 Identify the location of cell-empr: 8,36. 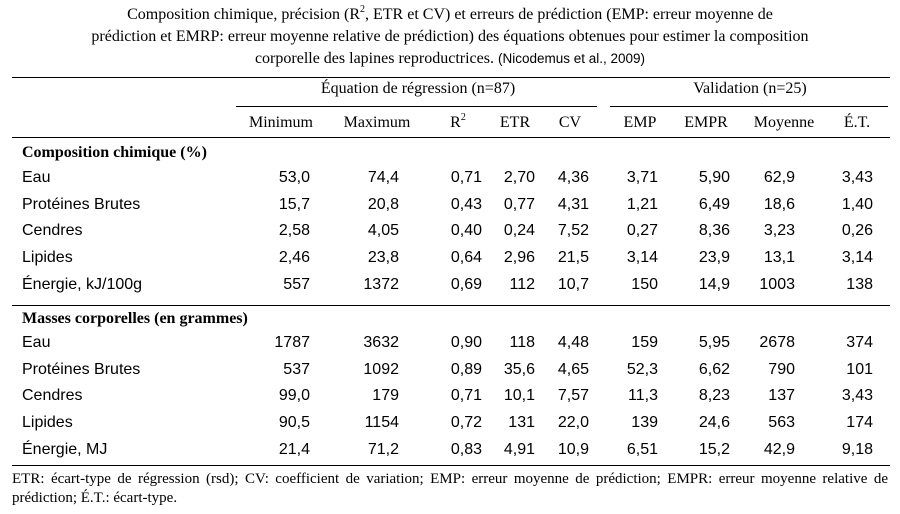
(714, 231).